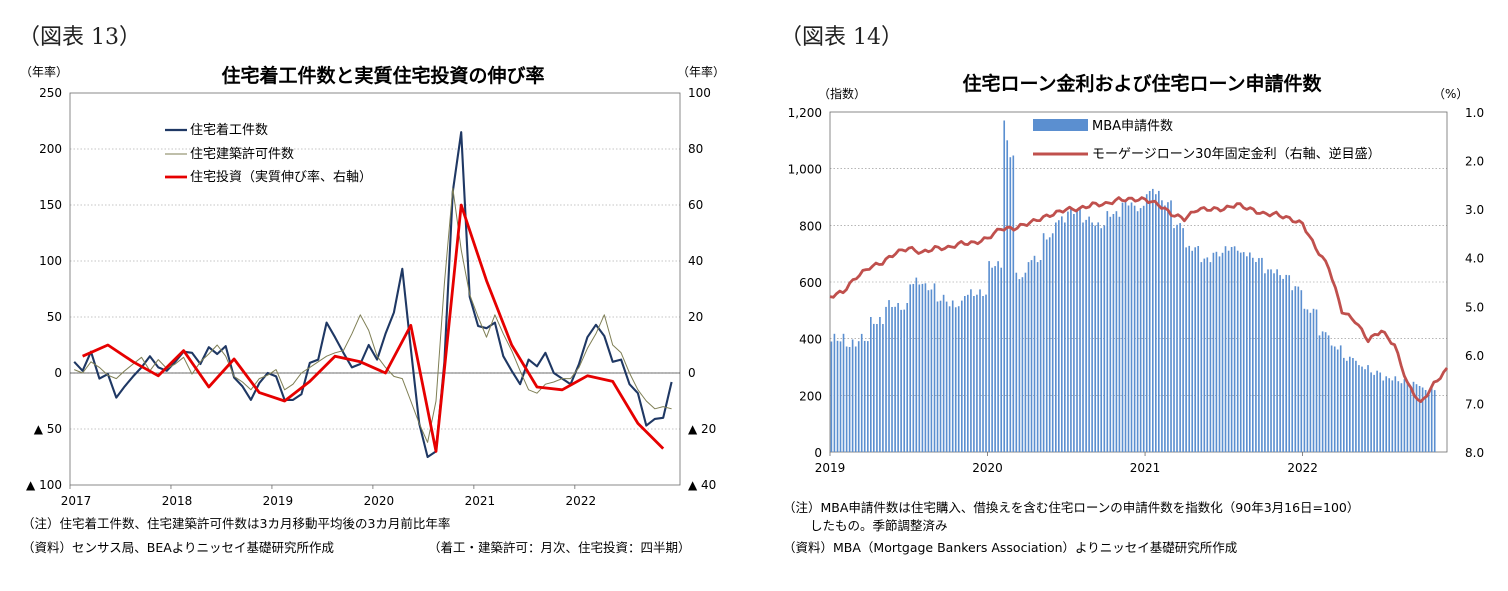 Image resolution: width=1508 pixels, height=591 pixels. Describe the element at coordinates (1066, 463) in the screenshot. I see `chart2-x-axis-ticks: 2019 2020 2021 2022` at that location.